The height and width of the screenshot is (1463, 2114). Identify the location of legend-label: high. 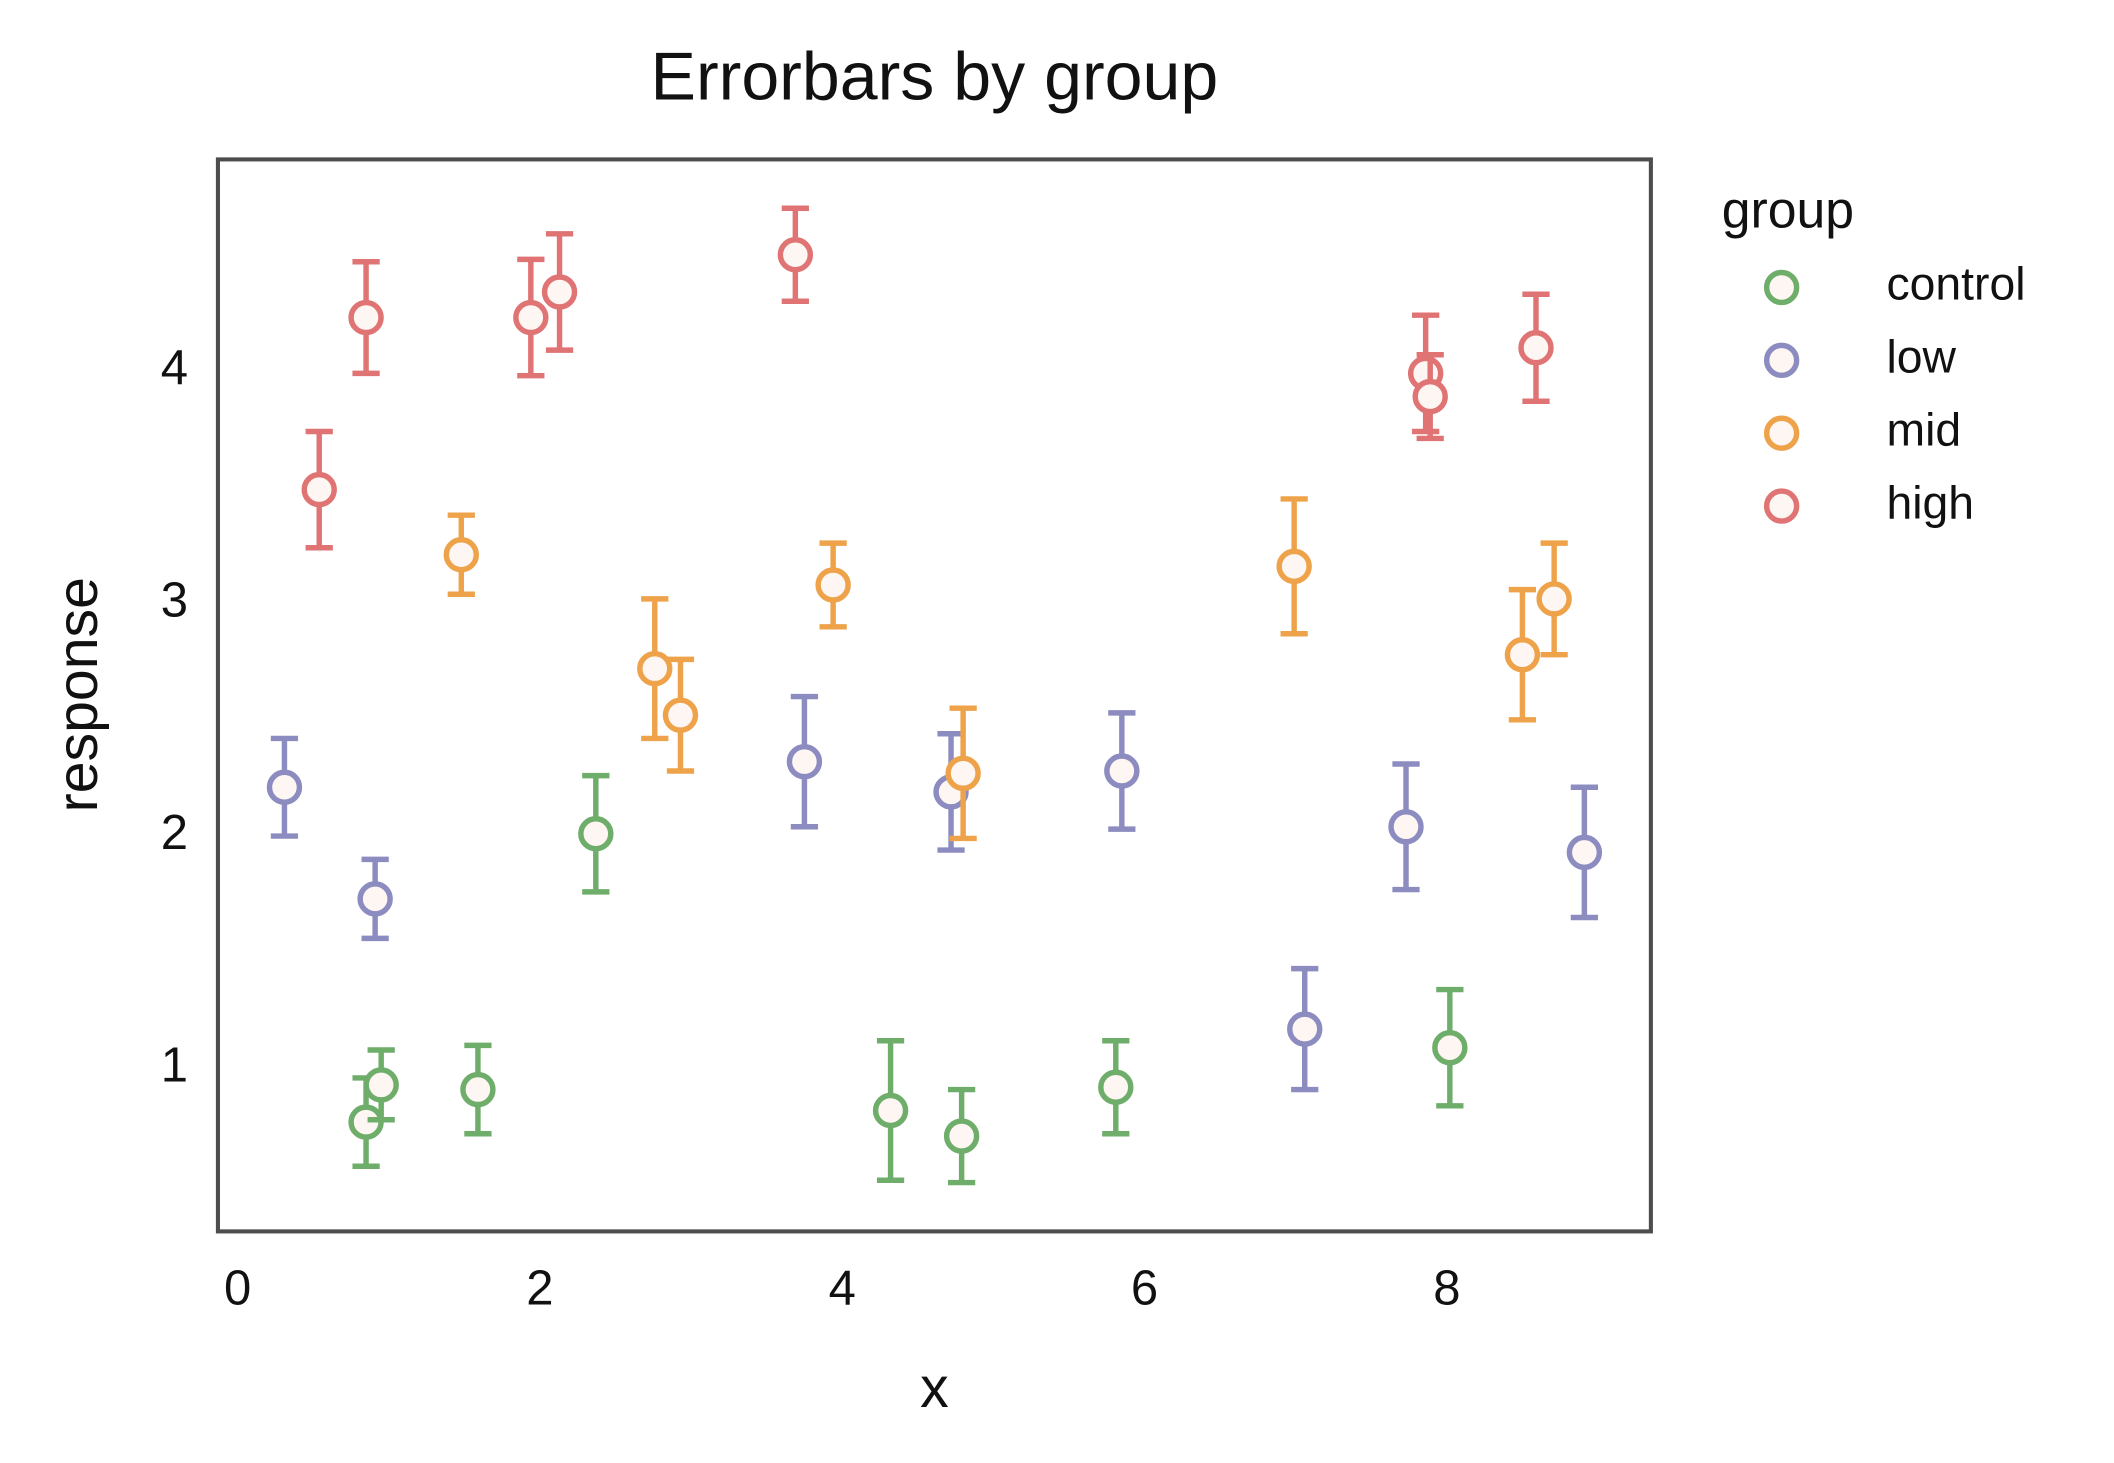
(1931, 502).